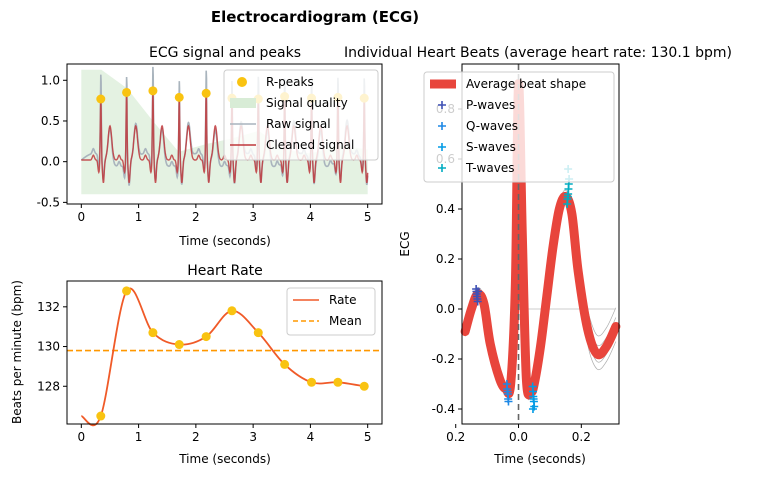 The image size is (781, 479). Describe the element at coordinates (508, 401) in the screenshot. I see `q-waves-marker` at that location.